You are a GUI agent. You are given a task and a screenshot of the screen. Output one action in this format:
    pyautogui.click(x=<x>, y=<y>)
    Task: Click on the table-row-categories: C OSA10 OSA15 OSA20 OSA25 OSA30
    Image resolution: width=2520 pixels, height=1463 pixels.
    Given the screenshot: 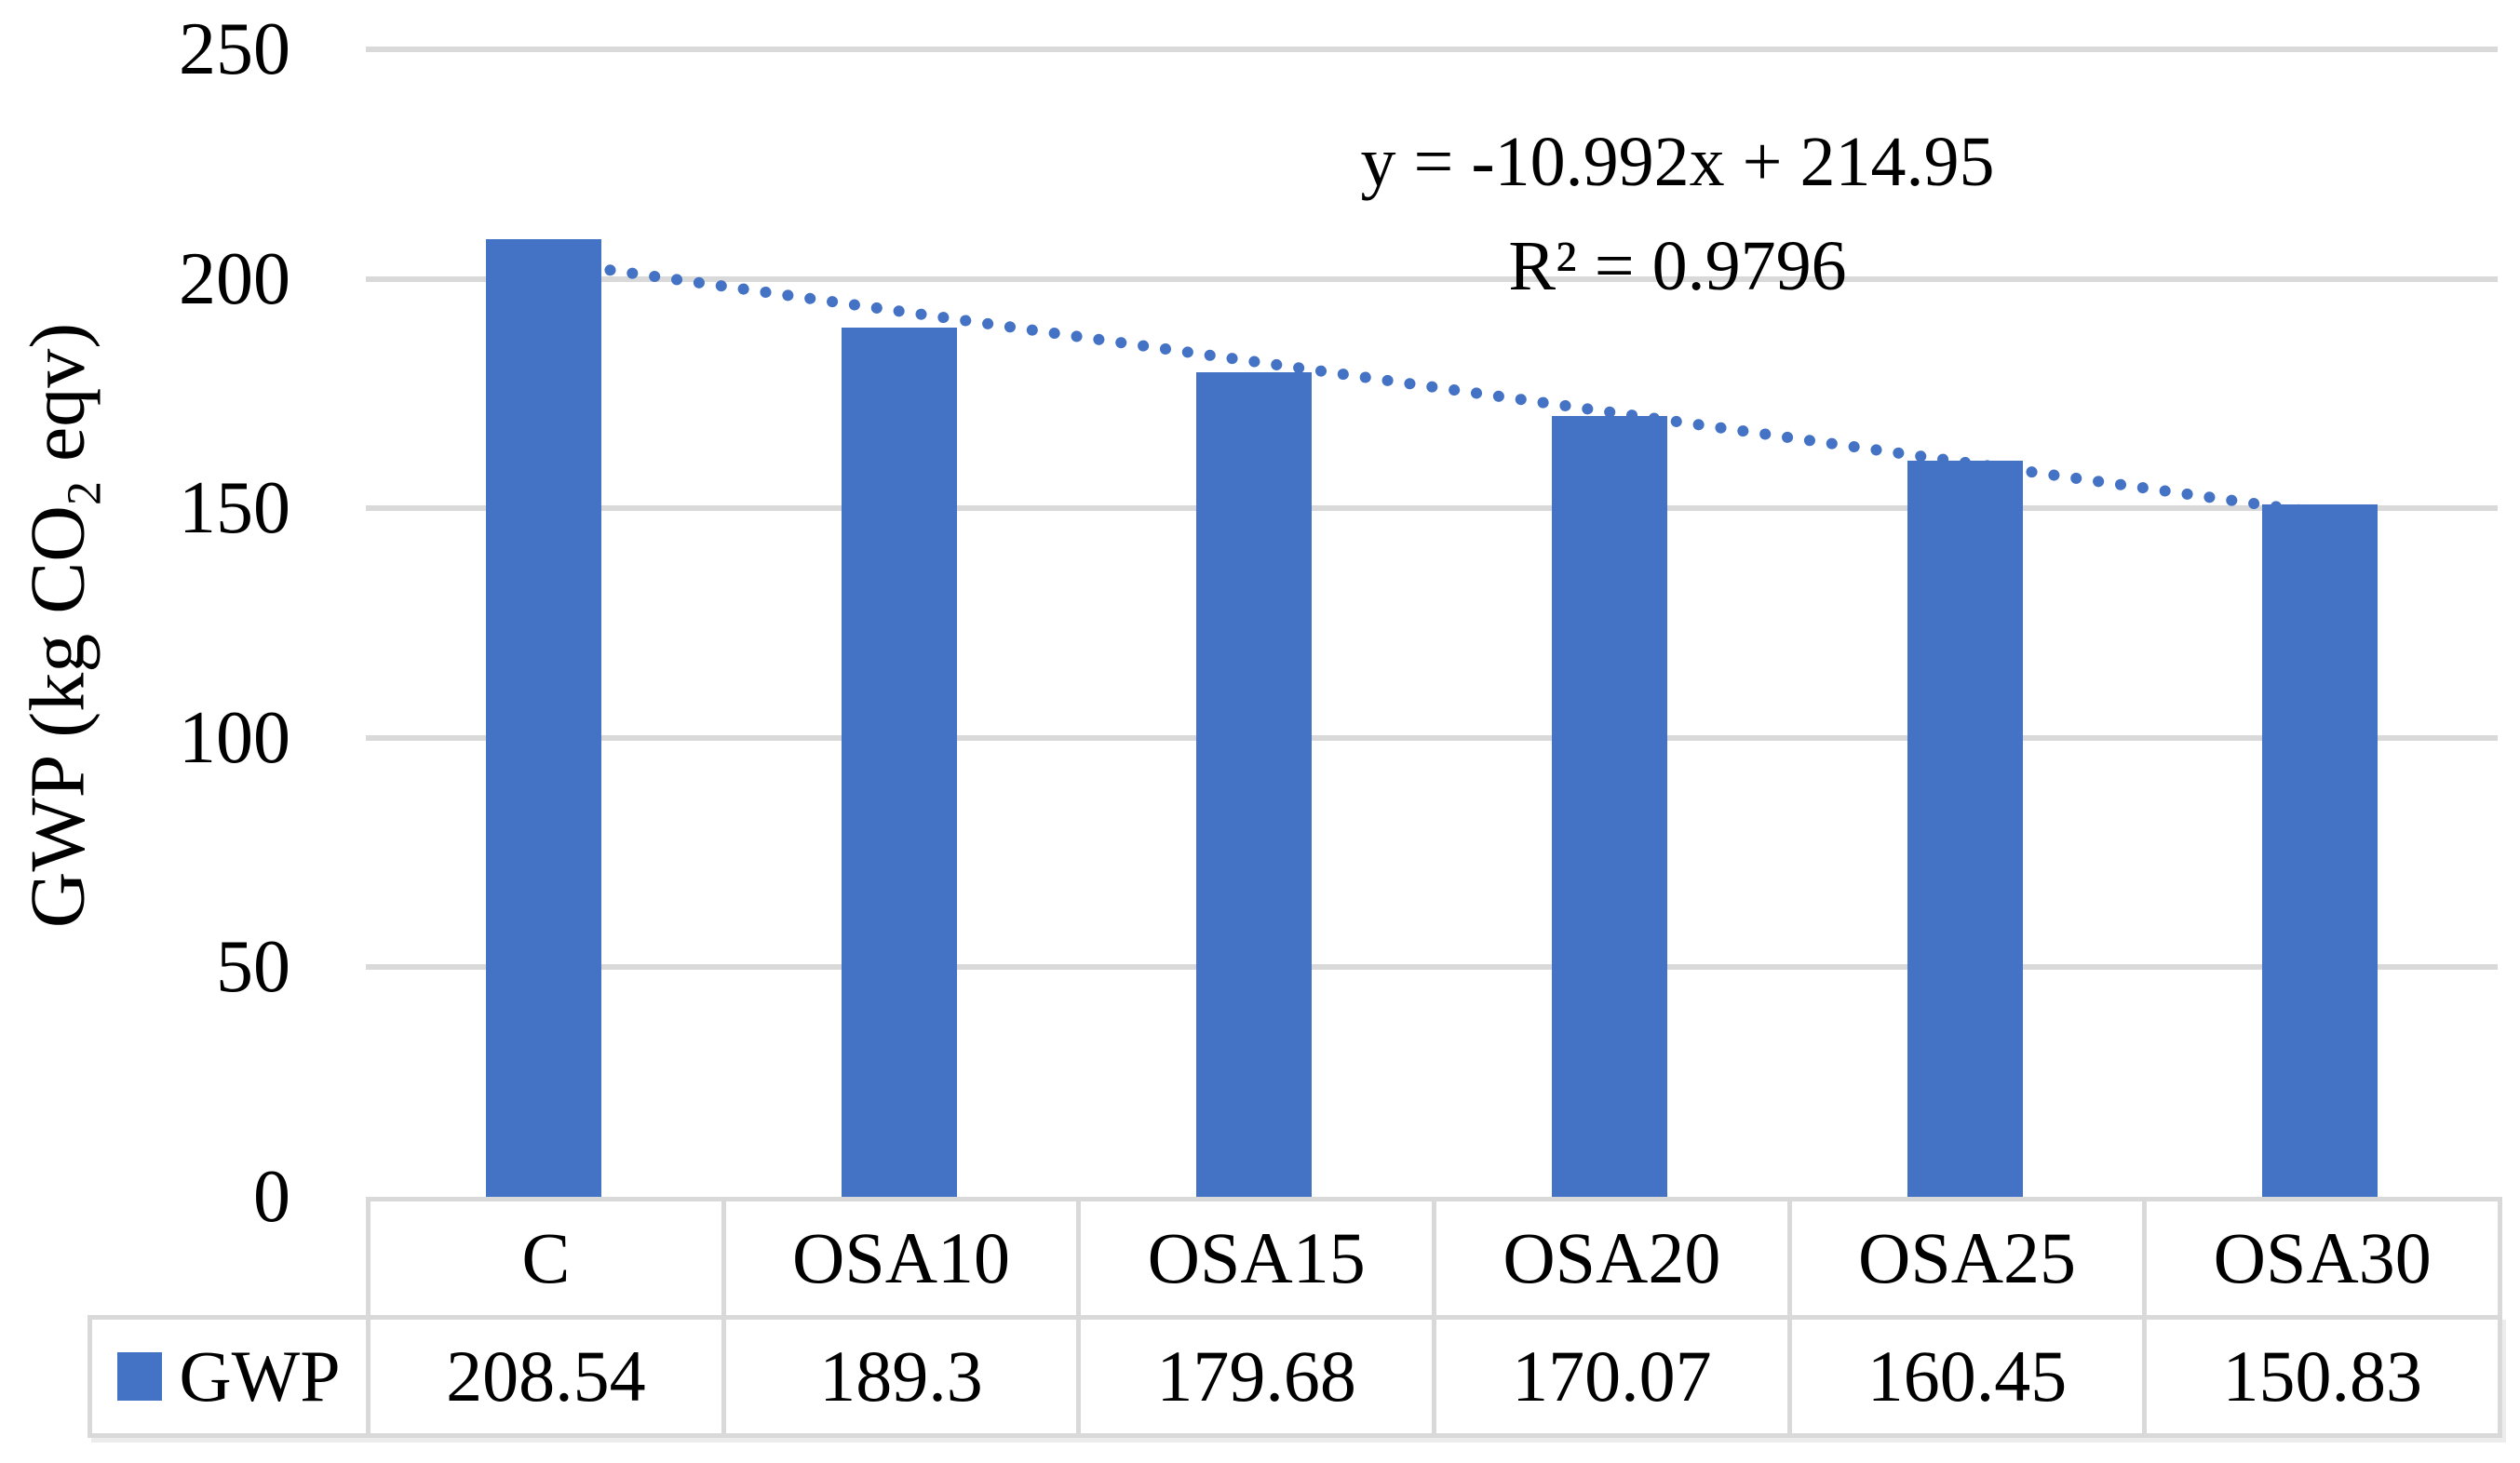 What is the action you would take?
    pyautogui.click(x=1434, y=1256)
    